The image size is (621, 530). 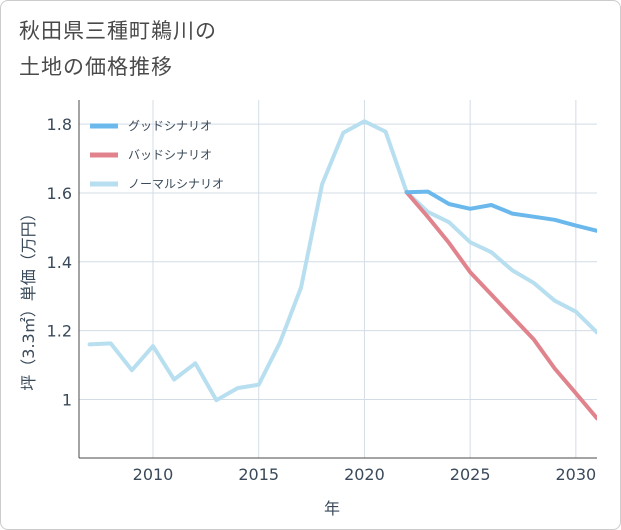 What do you see at coordinates (67, 399) in the screenshot?
I see `y-tick-label: 1` at bounding box center [67, 399].